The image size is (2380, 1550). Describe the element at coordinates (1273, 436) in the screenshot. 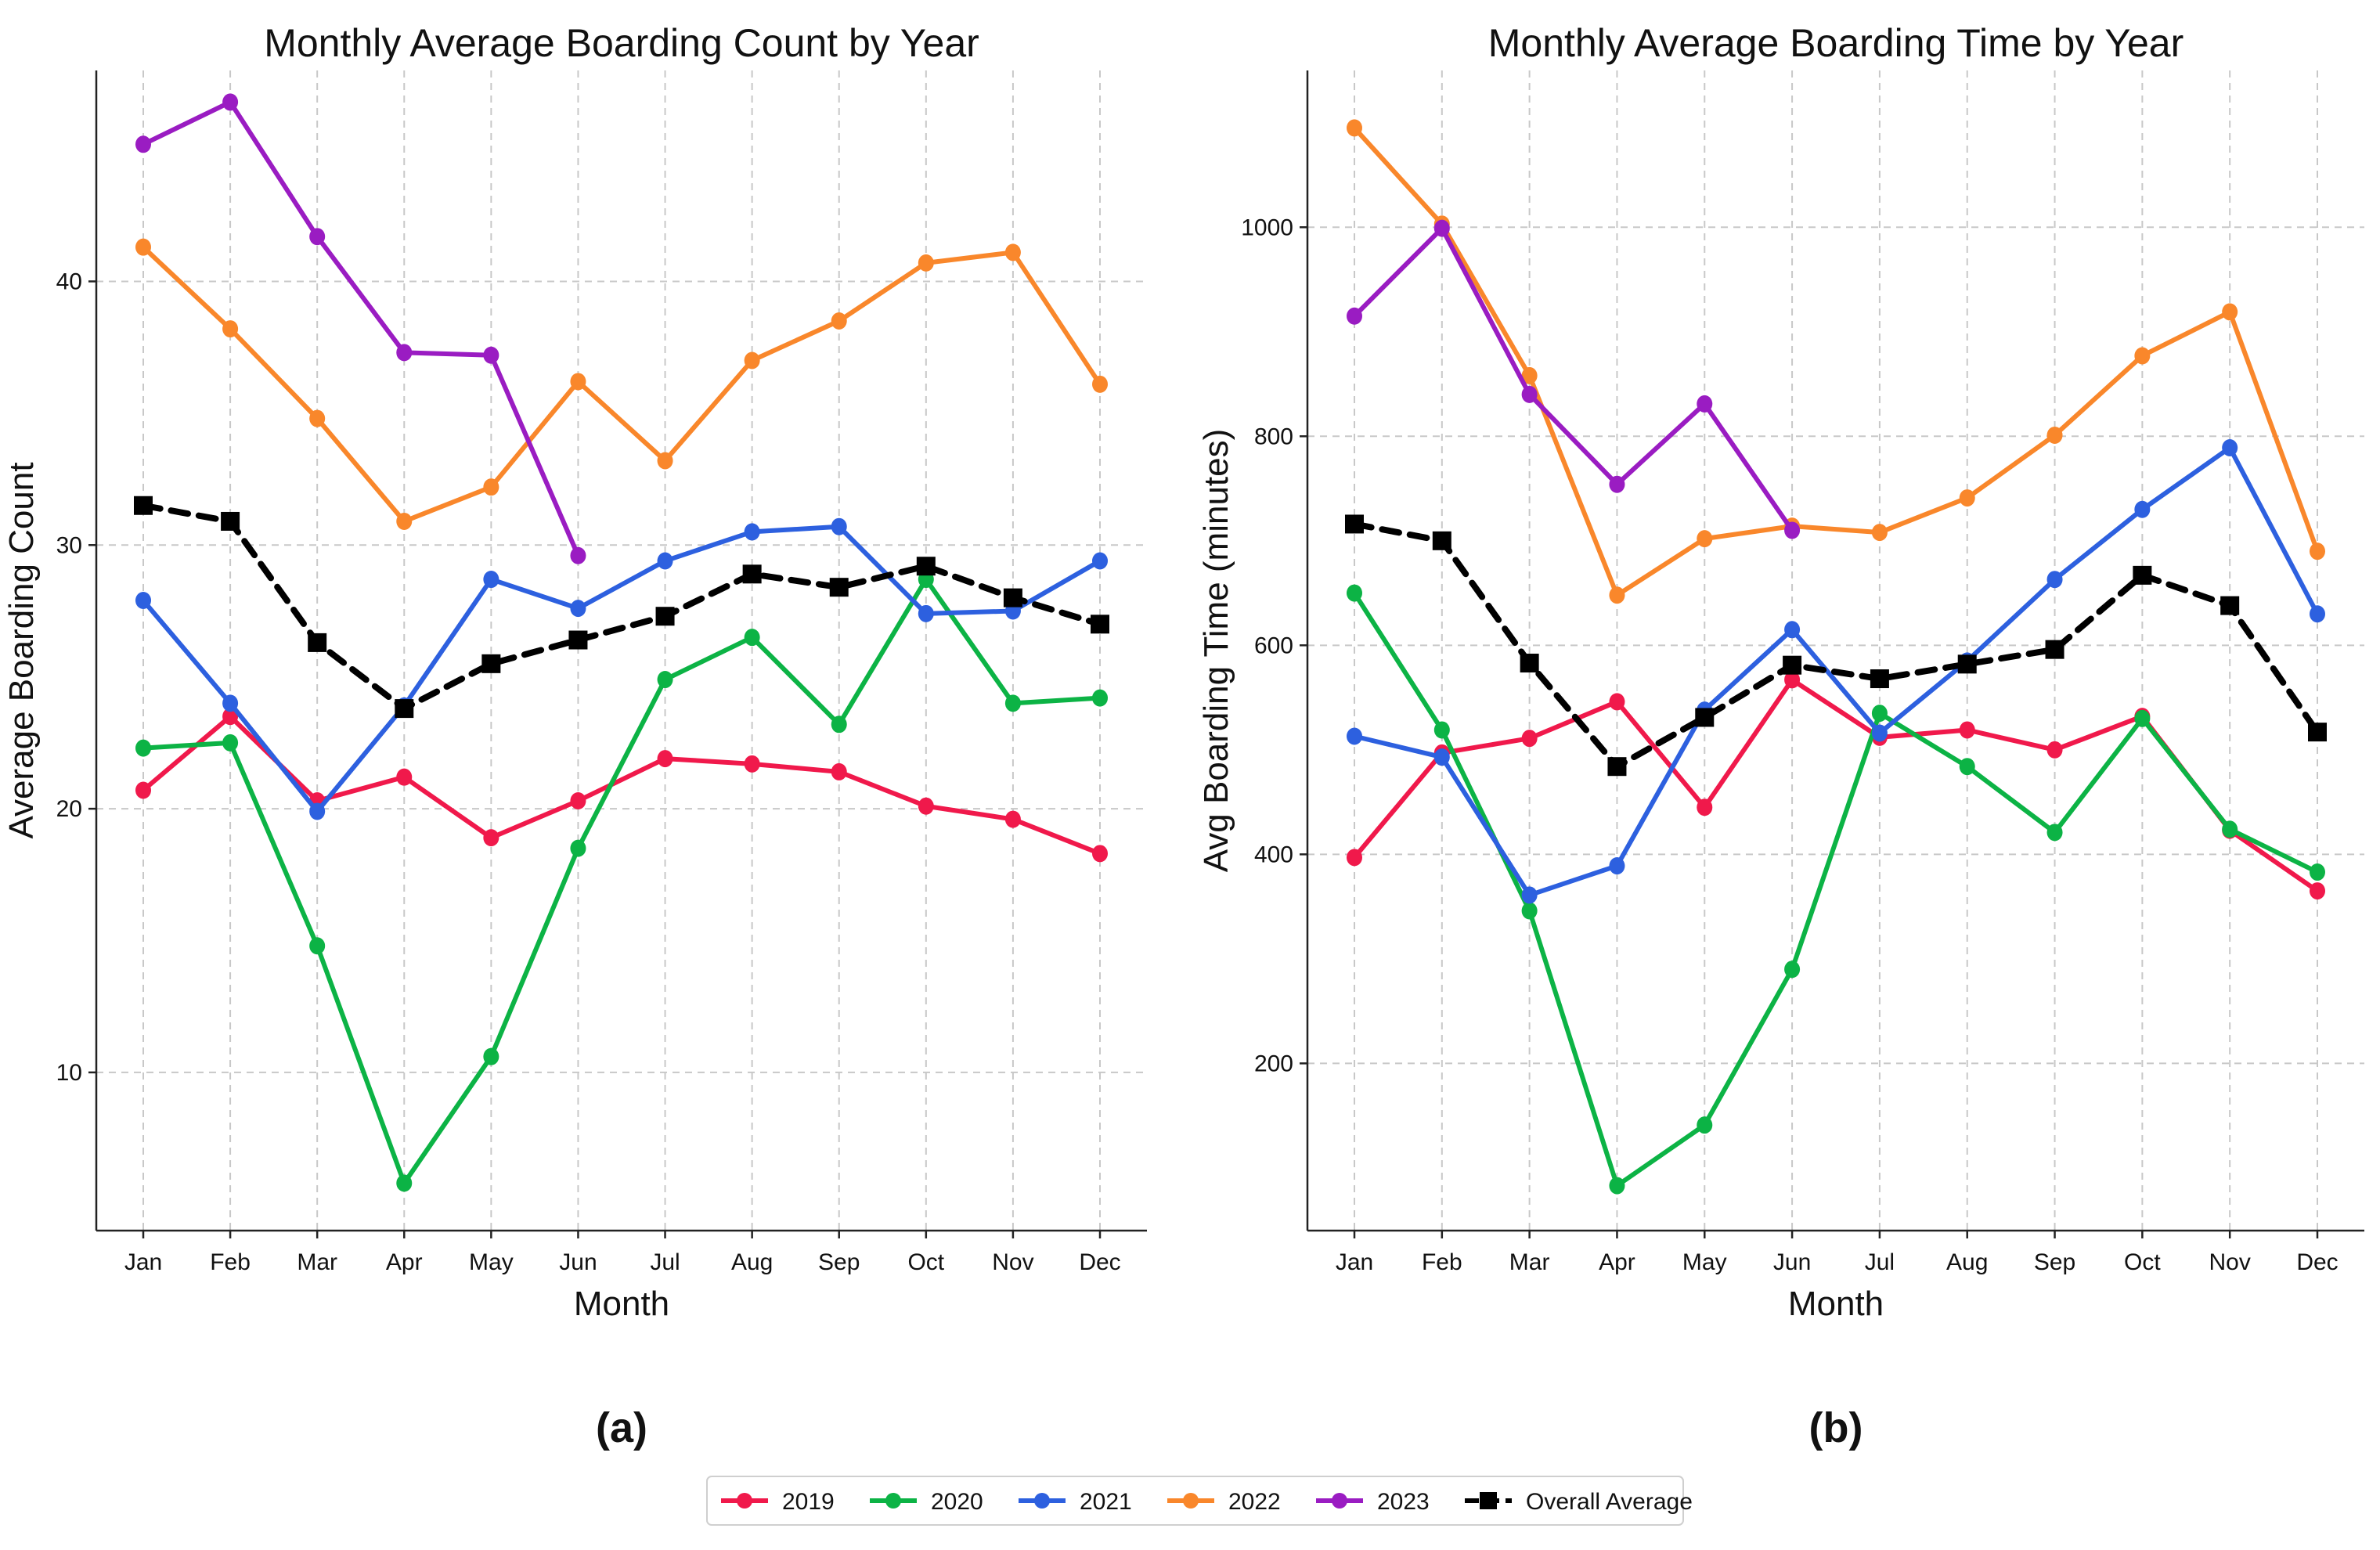

I see `y-tick-label: 800` at that location.